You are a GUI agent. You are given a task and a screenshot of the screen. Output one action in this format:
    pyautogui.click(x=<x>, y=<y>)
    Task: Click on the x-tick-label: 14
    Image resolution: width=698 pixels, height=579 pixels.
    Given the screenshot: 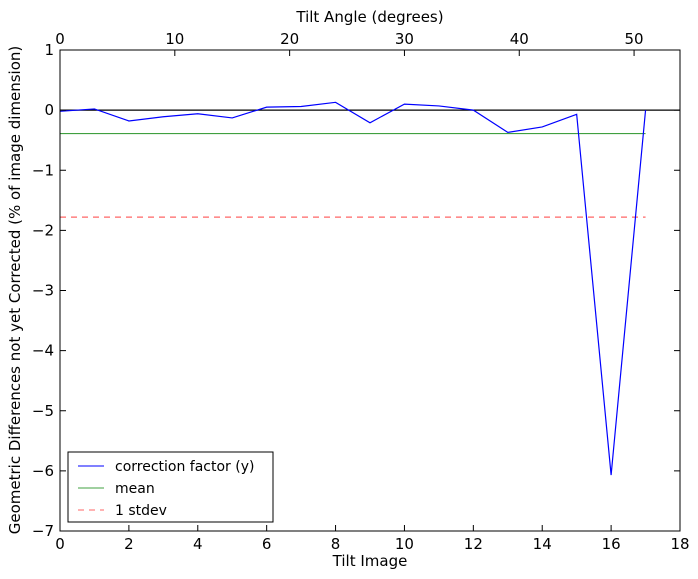 What is the action you would take?
    pyautogui.click(x=542, y=544)
    